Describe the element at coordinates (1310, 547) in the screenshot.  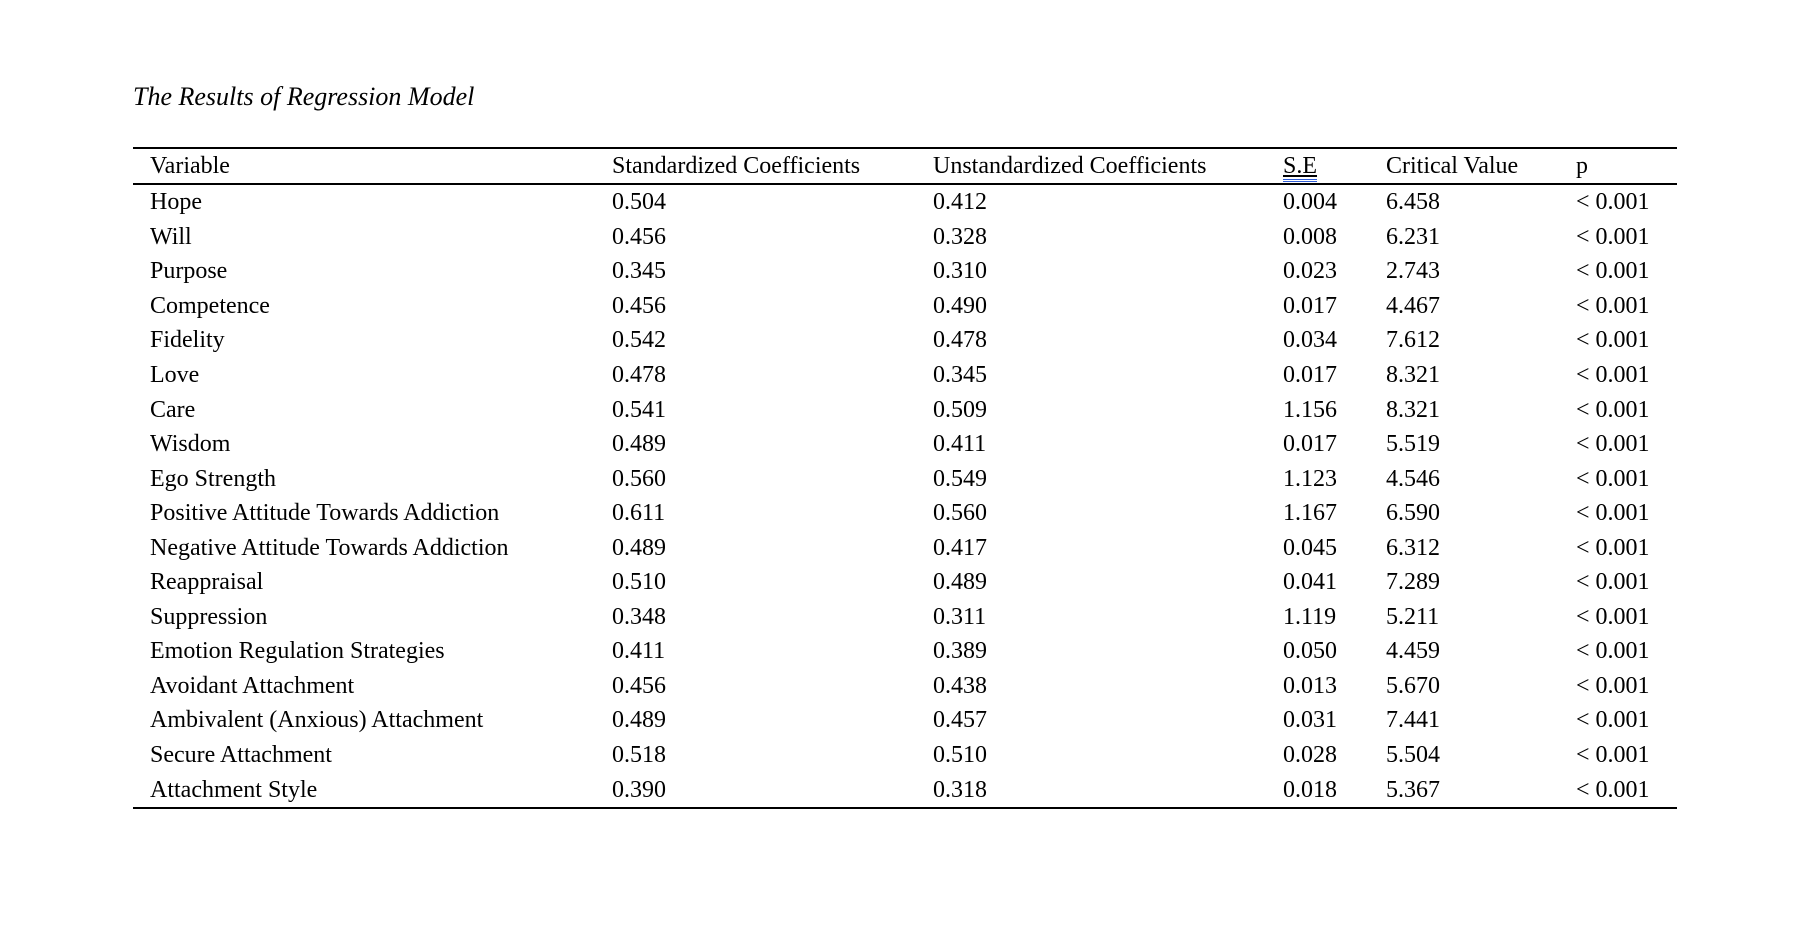
I see `value-cell: 0.045` at that location.